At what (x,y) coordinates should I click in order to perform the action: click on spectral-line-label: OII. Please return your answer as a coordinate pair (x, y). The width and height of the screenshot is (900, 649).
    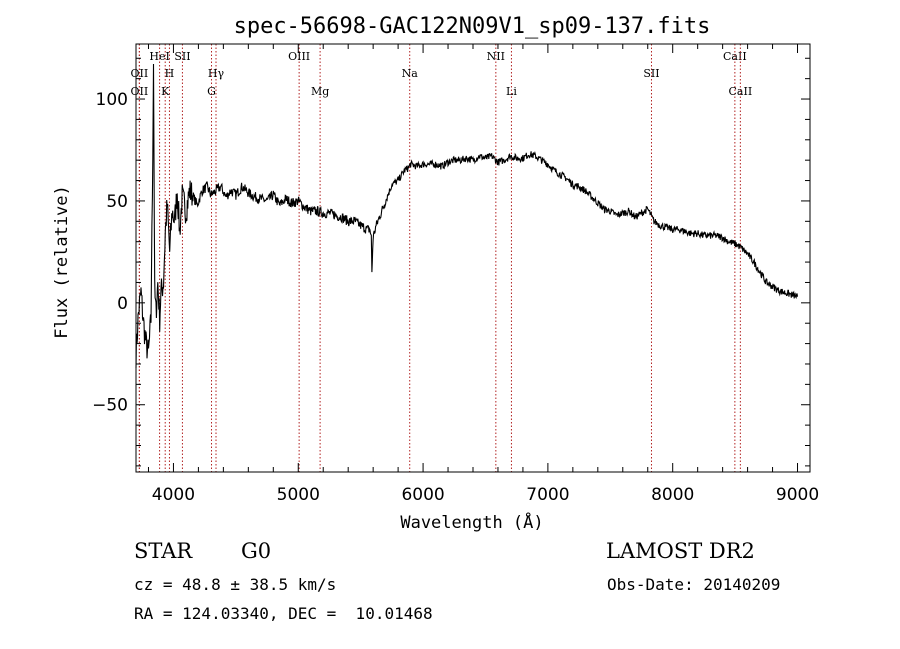
    Looking at the image, I should click on (140, 91).